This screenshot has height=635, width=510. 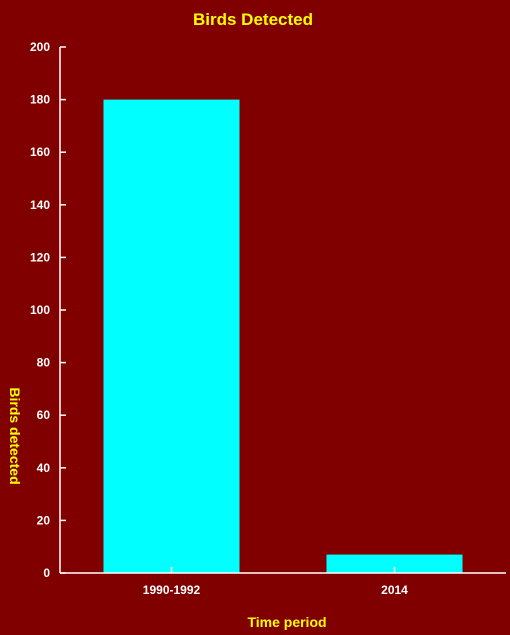 I want to click on y-tick-label: 20, so click(x=44, y=520).